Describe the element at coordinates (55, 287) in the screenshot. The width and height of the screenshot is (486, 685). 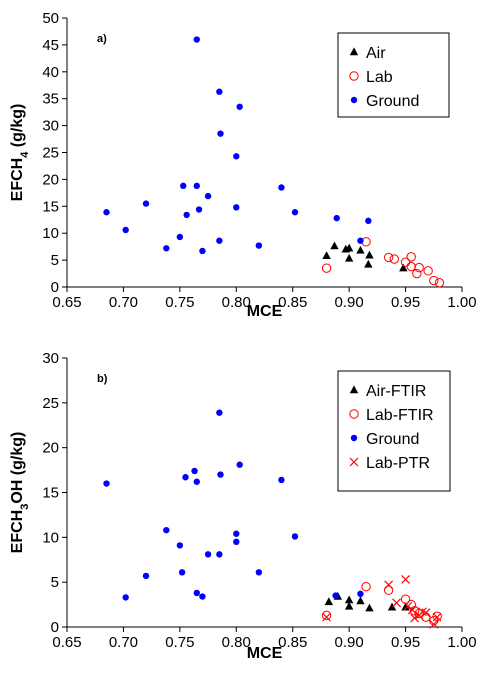
I see `y-tick-label: 0` at that location.